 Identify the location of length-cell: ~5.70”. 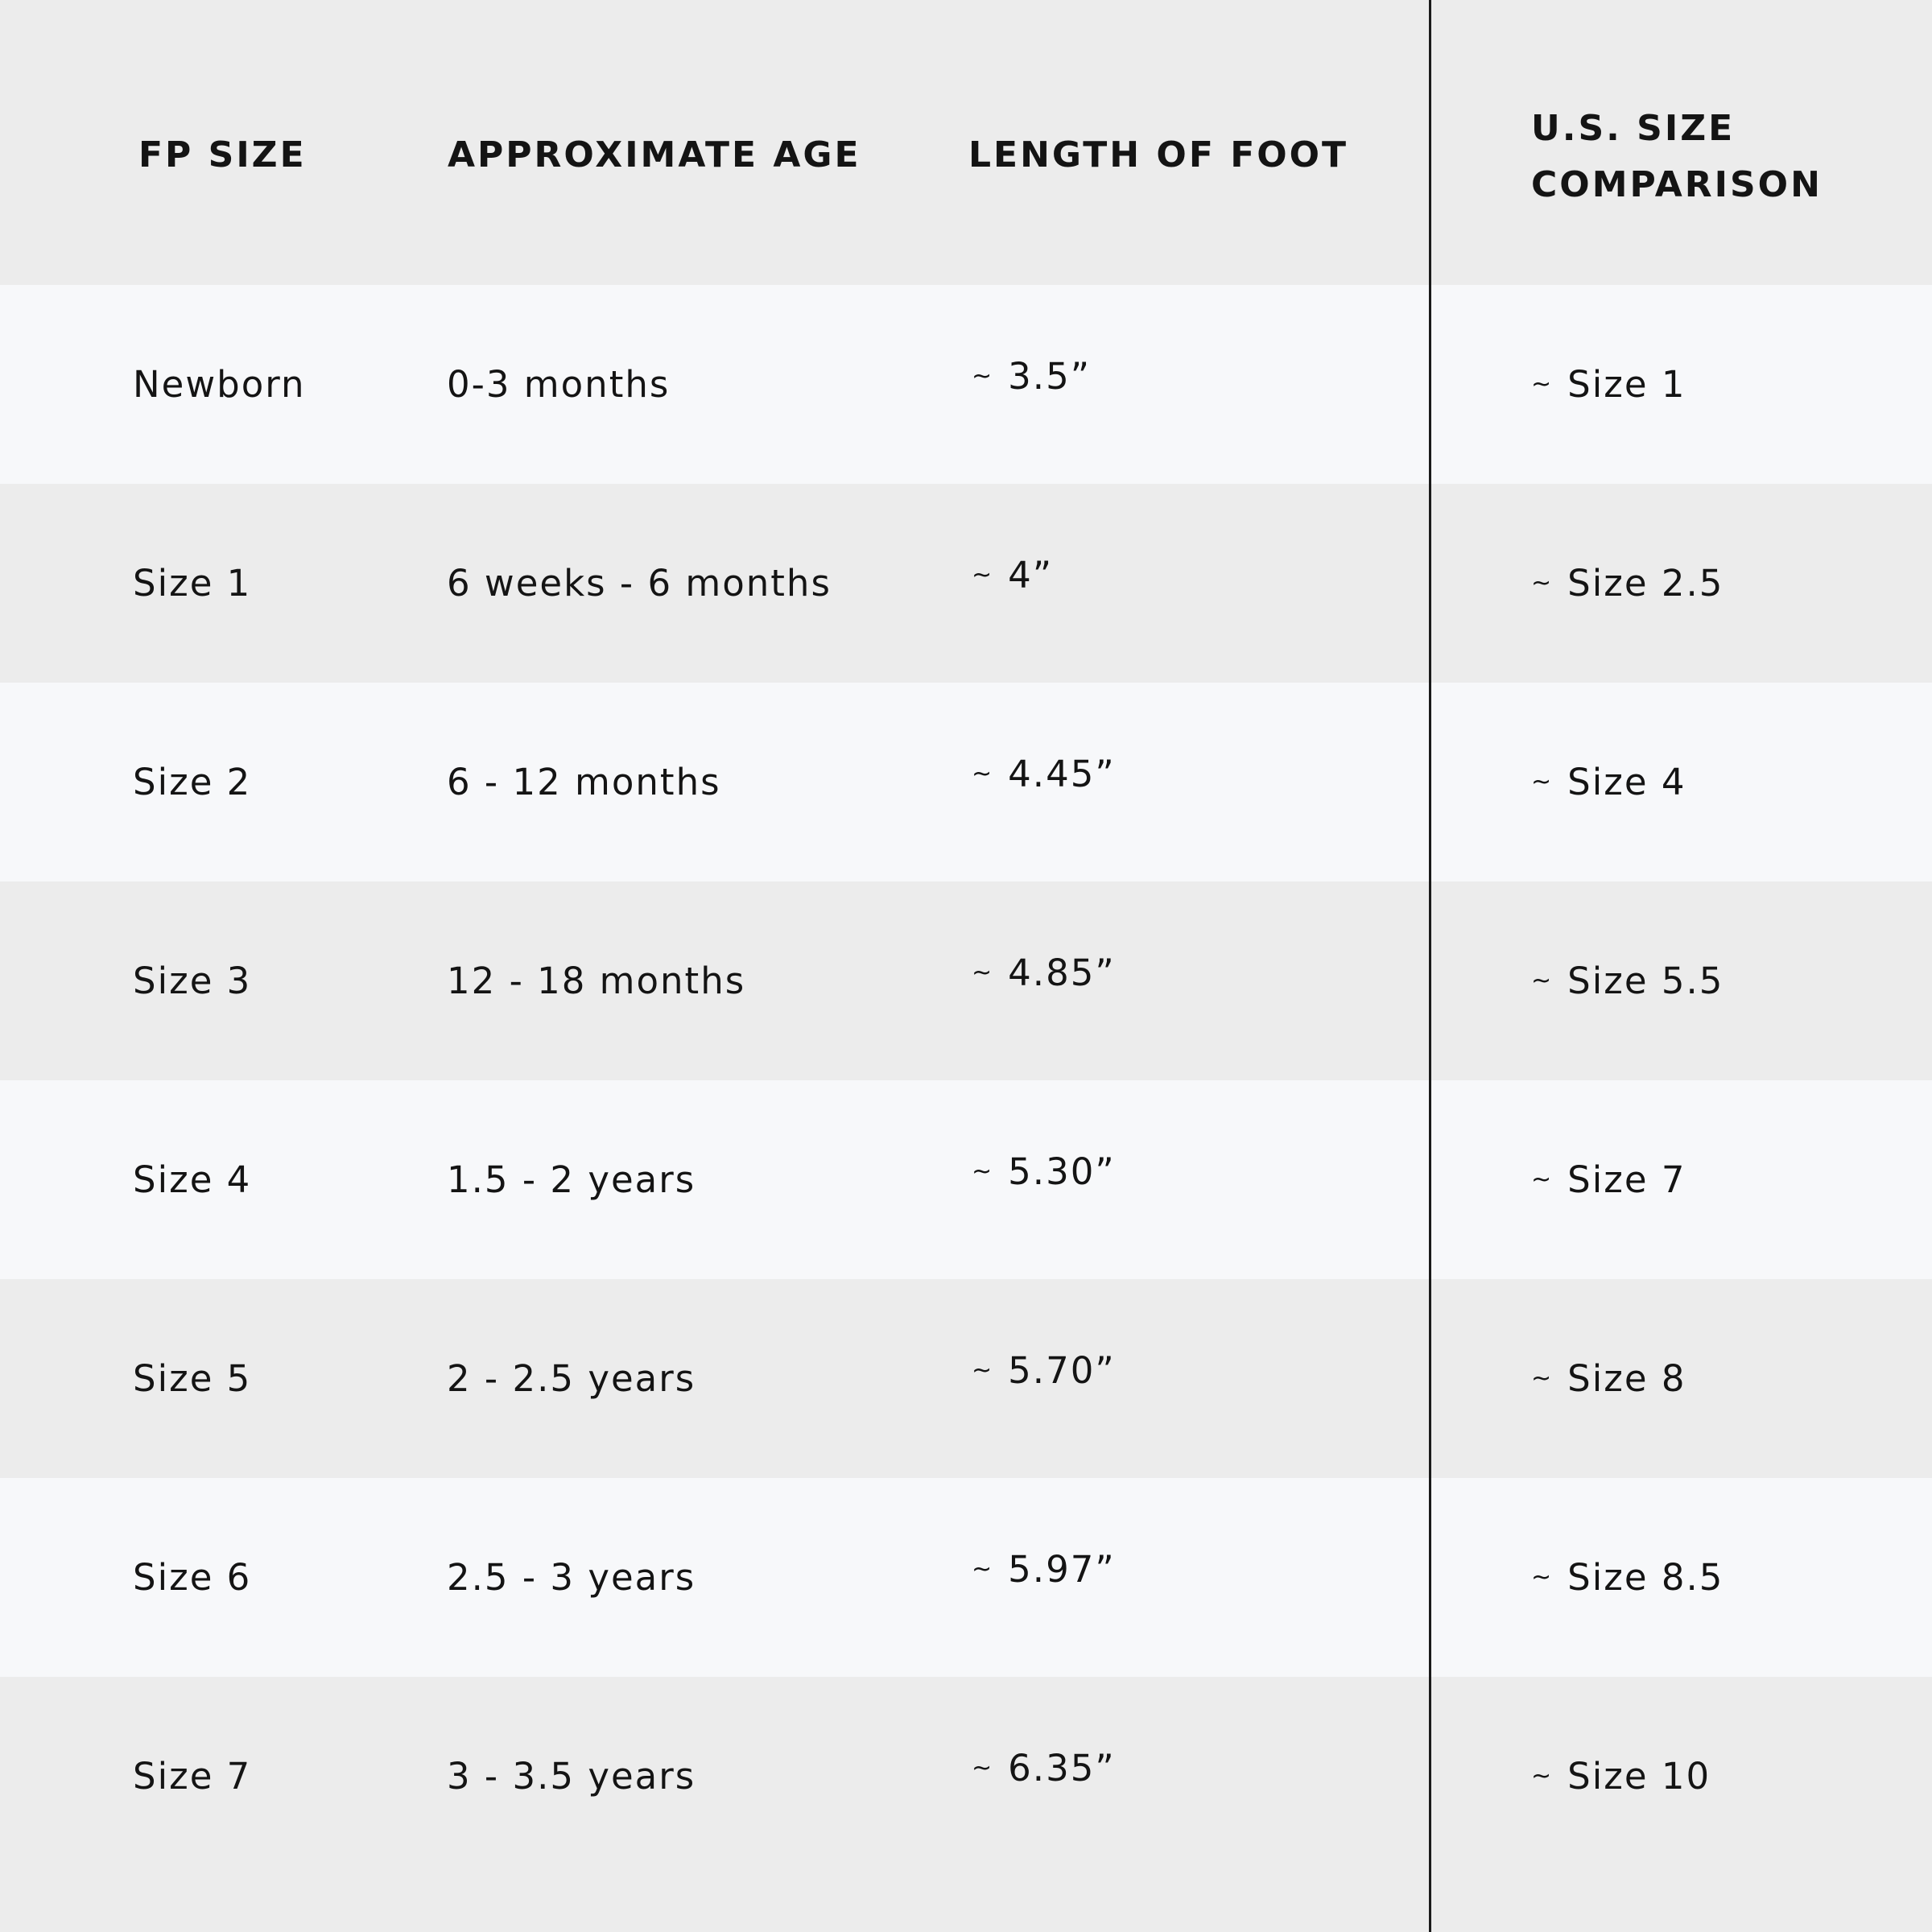
(1044, 1370).